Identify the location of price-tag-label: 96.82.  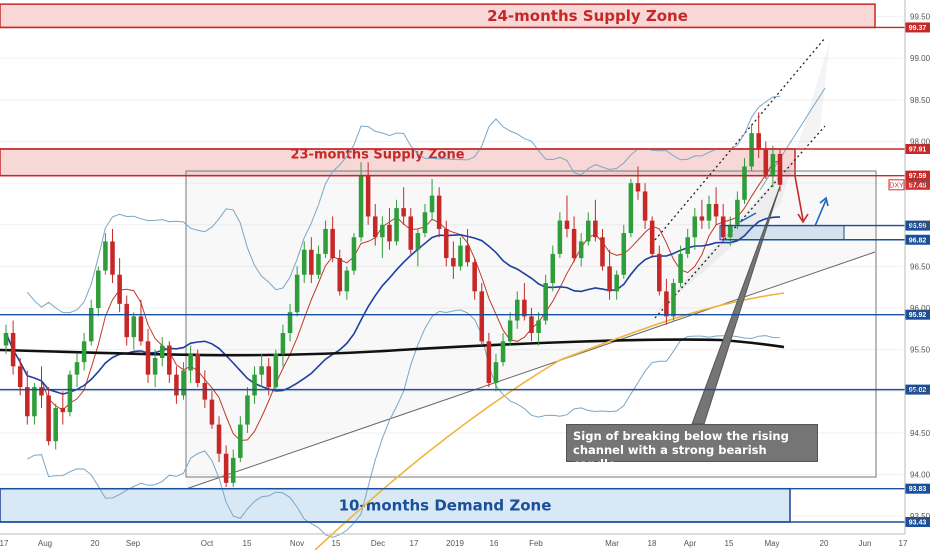
(918, 240).